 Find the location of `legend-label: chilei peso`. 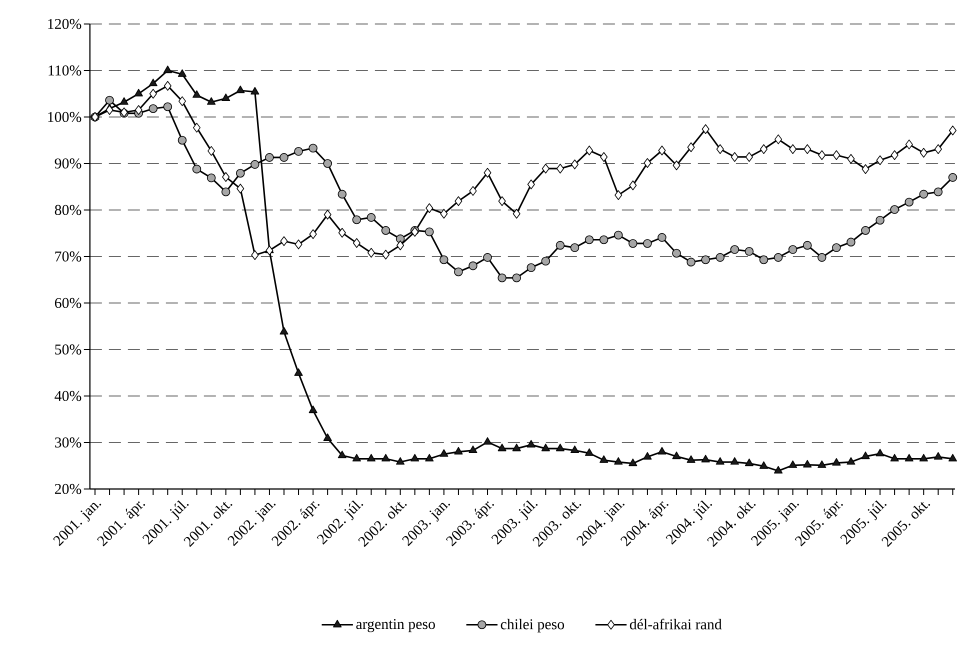

legend-label: chilei peso is located at coordinates (532, 625).